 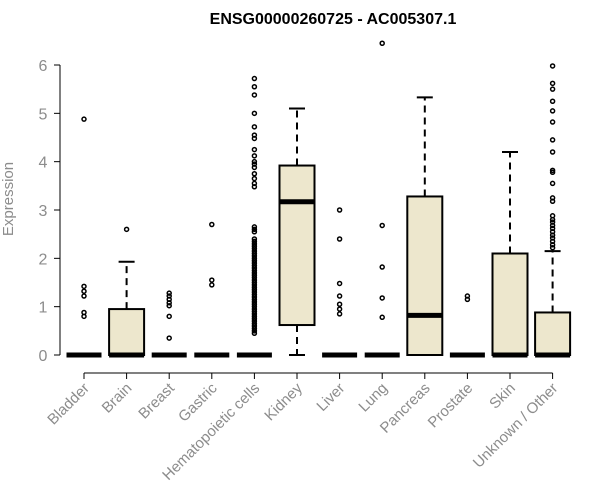 I want to click on x-tick-label: Breast, so click(x=156, y=400).